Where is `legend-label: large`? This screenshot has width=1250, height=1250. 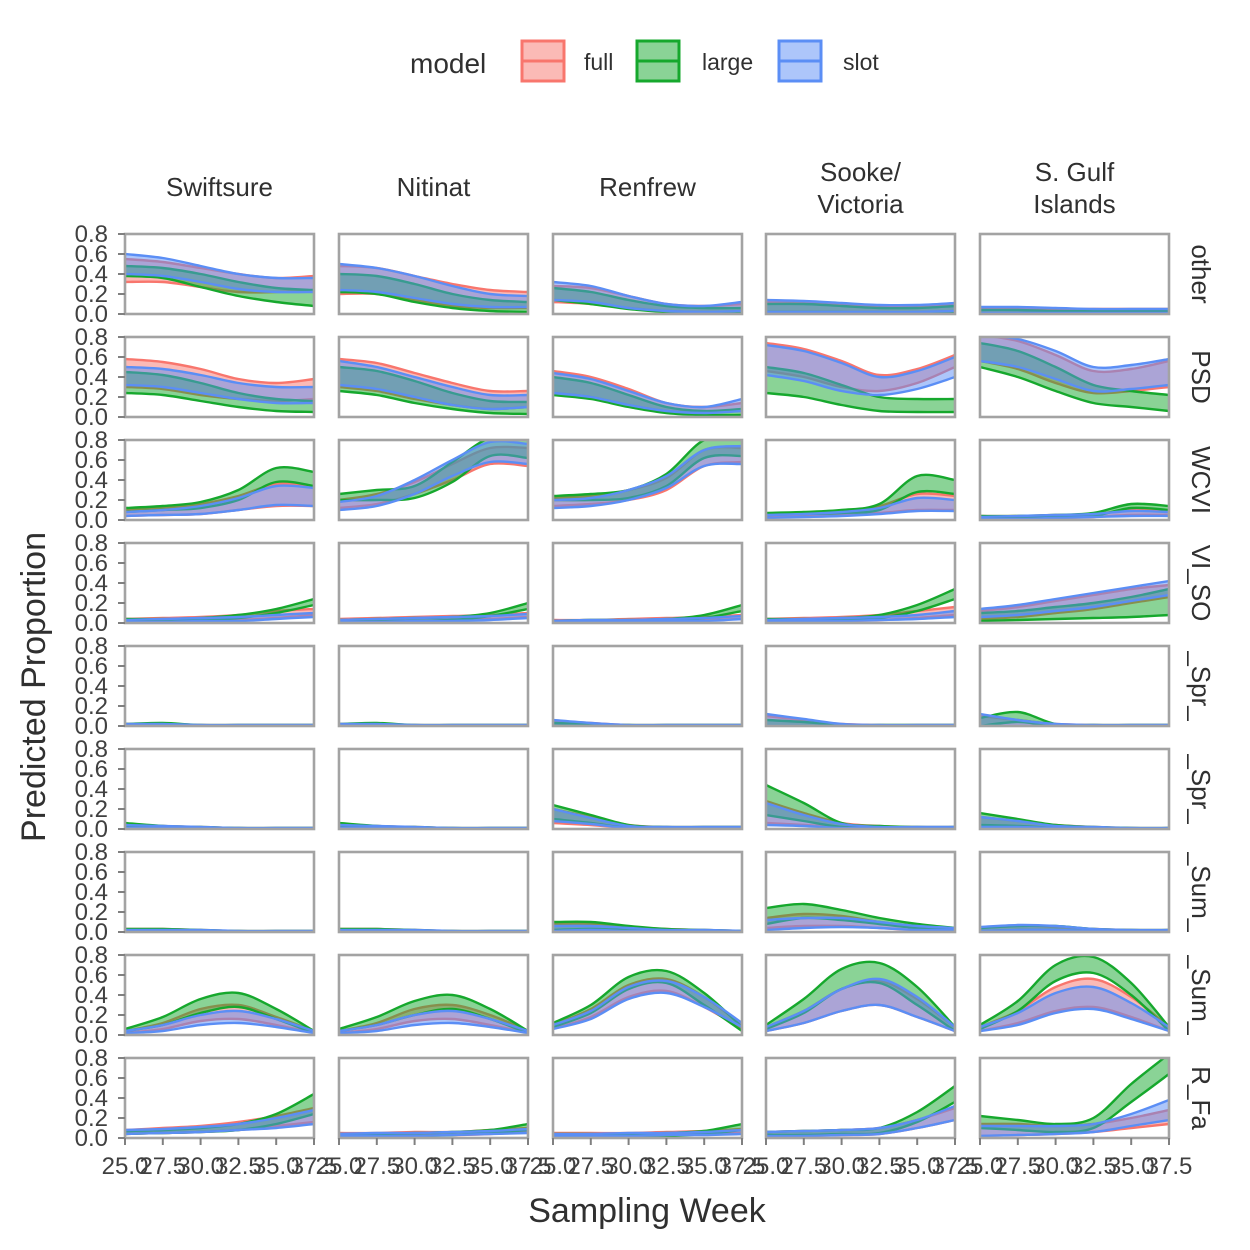
legend-label: large is located at coordinates (727, 62).